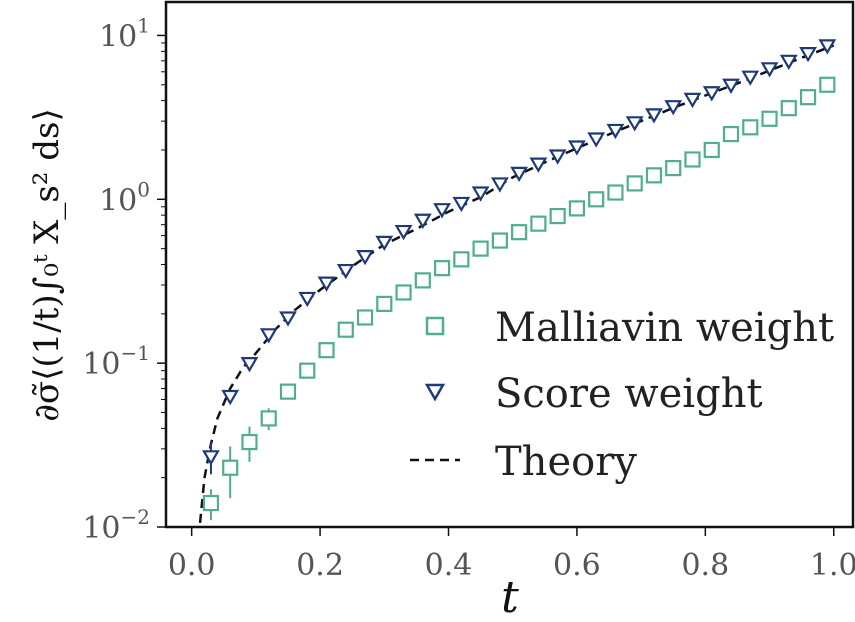  I want to click on legend-label-malliavin: Malliavin weight, so click(664, 328).